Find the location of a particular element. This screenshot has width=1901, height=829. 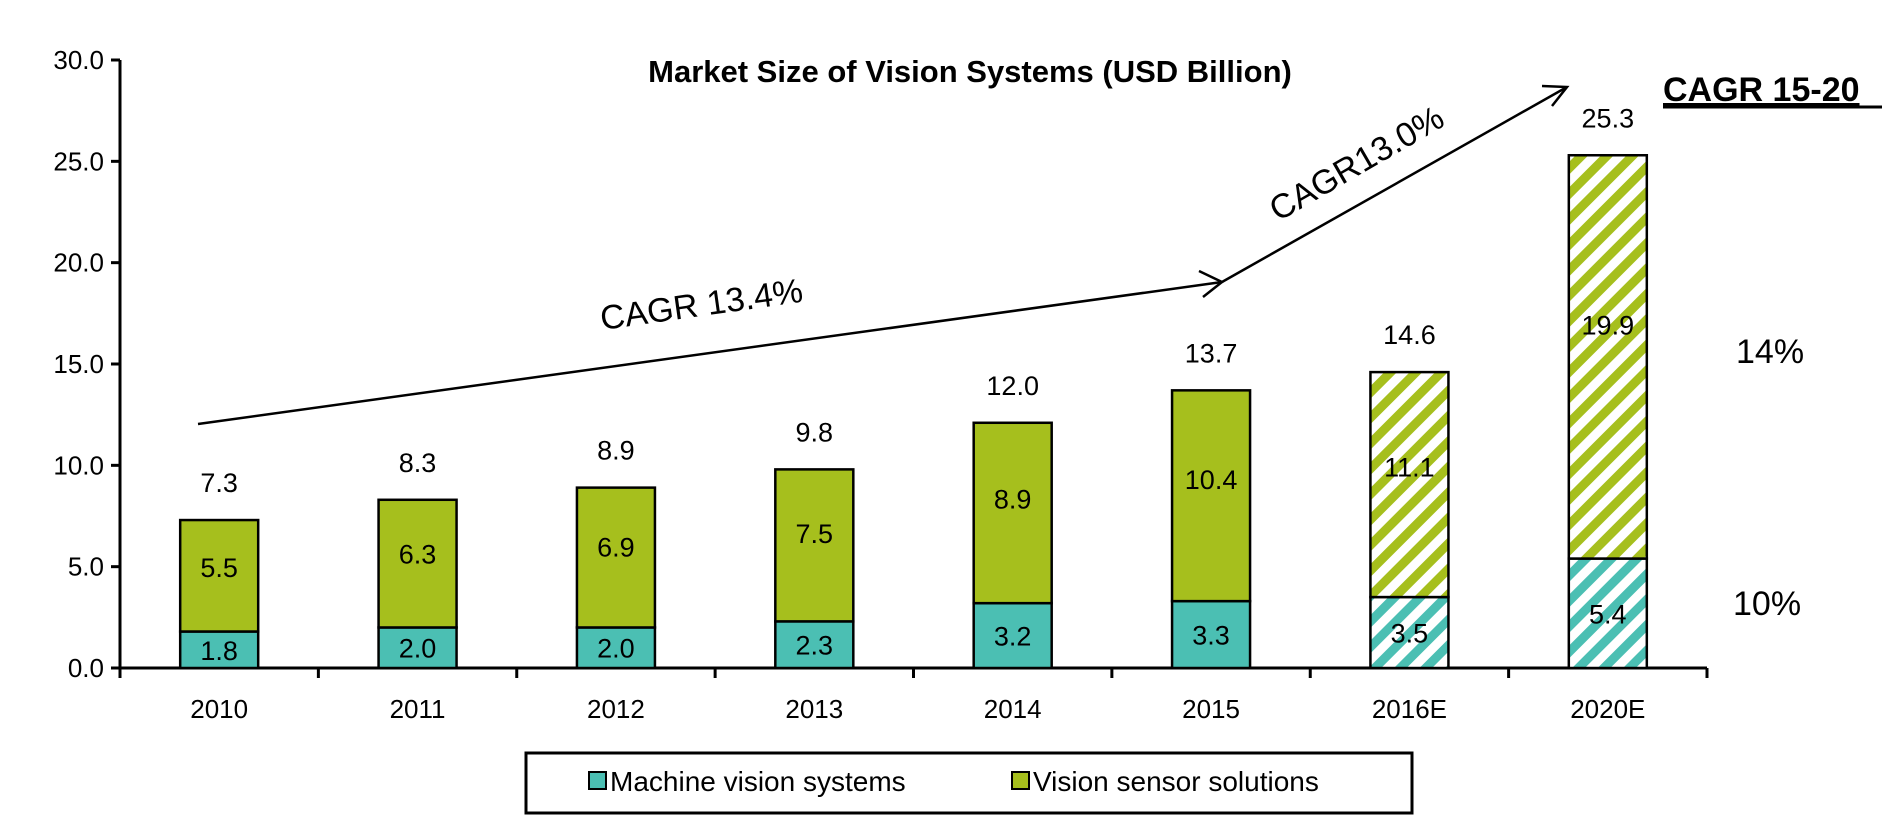

y-axis: 0.0 5.0 10.0 15.0 20.0 25.0 30.0 is located at coordinates (87, 364).